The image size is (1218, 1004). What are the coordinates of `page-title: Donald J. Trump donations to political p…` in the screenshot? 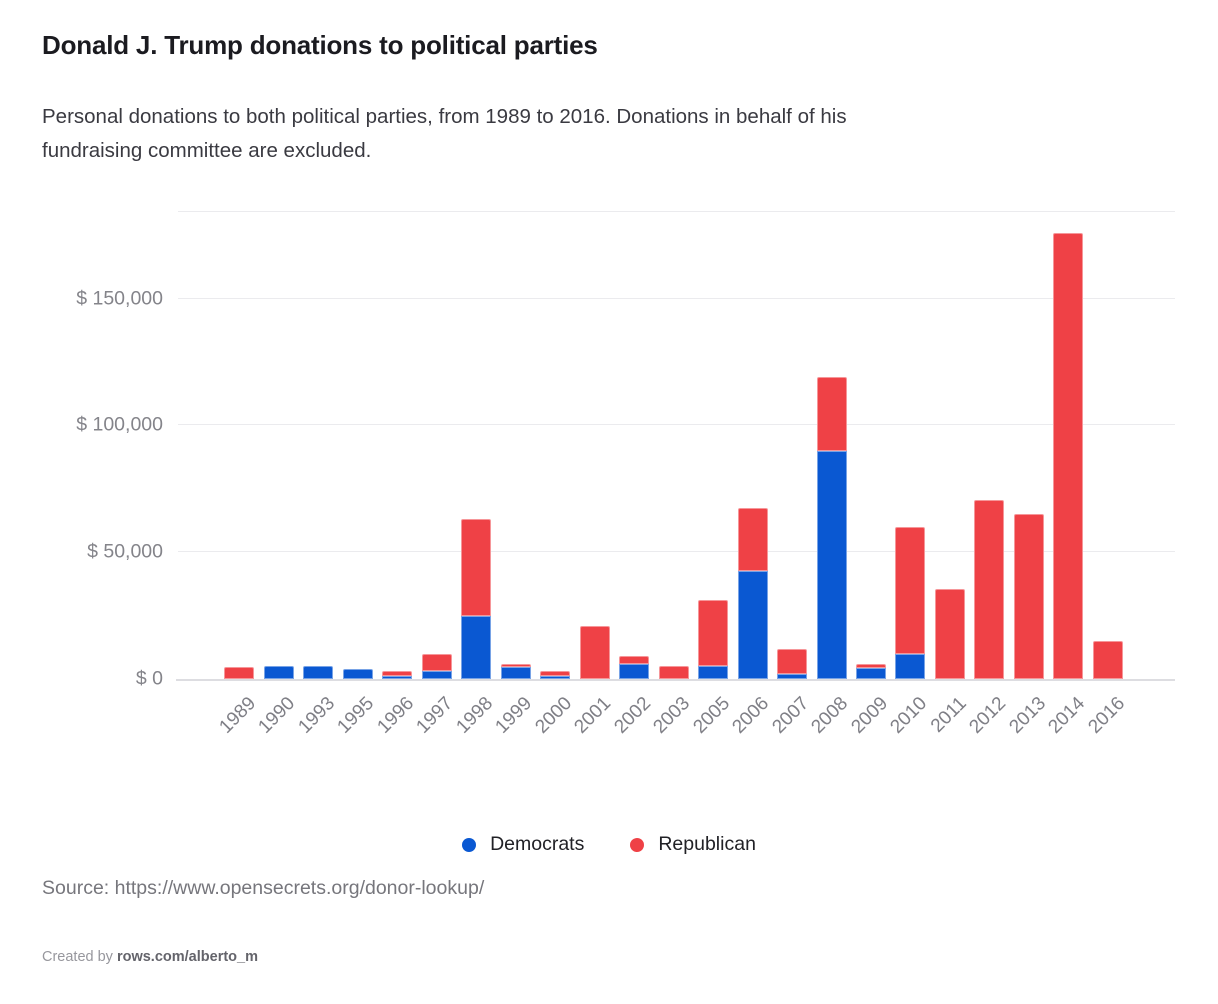 It's located at (320, 45).